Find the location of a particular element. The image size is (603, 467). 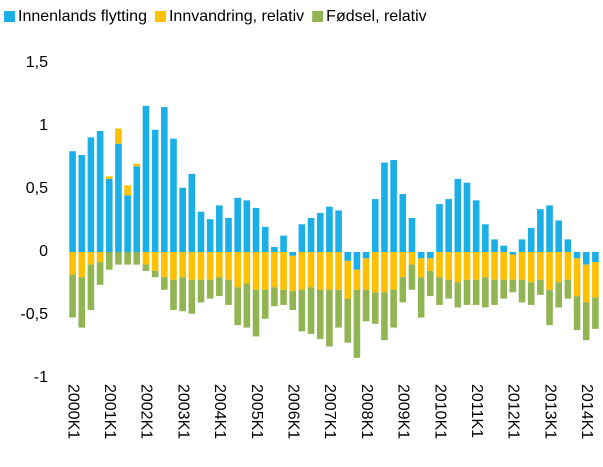

legend-swatch is located at coordinates (318, 16).